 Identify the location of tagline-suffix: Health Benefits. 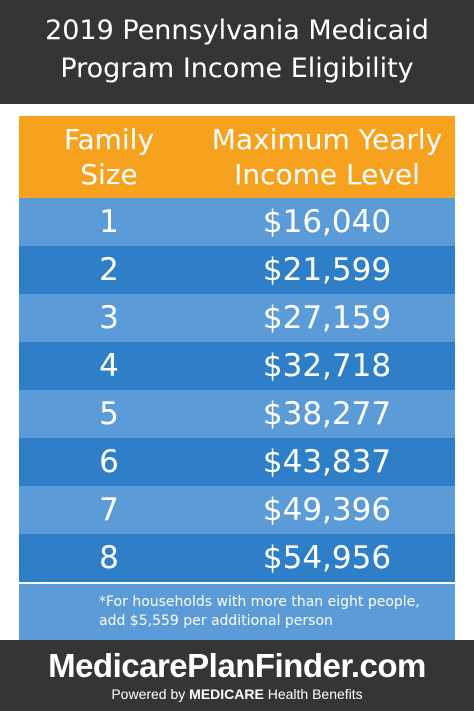
(313, 694).